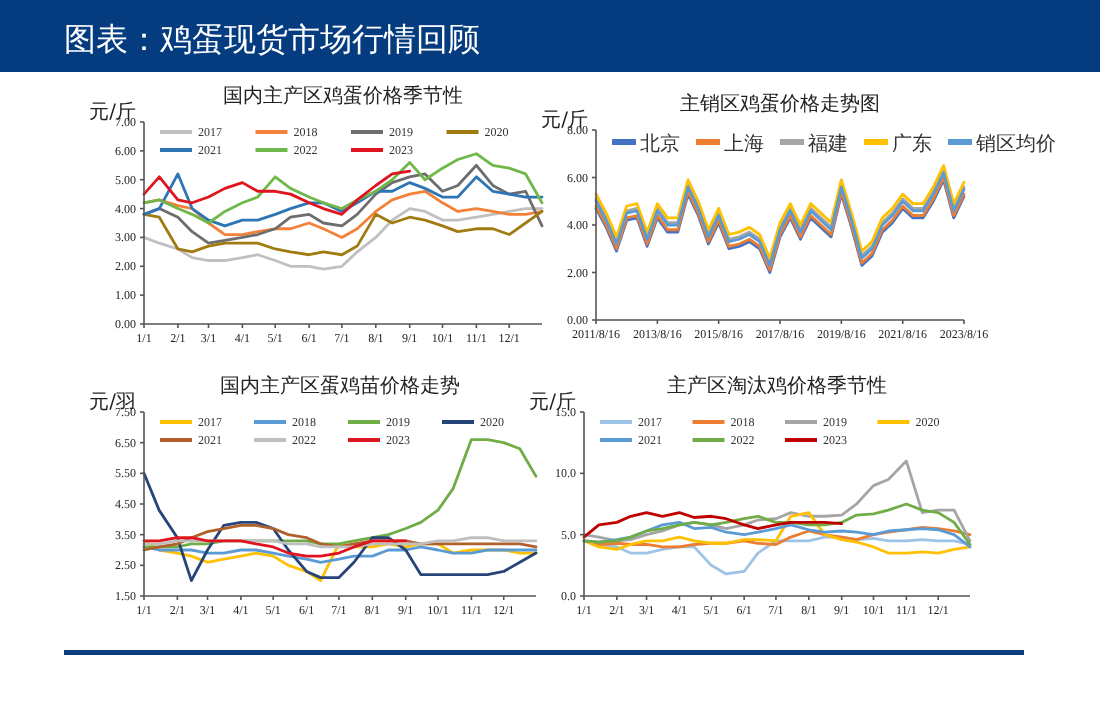 Image resolution: width=1100 pixels, height=718 pixels. Describe the element at coordinates (1015, 144) in the screenshot. I see `legend-label: 销区均价` at that location.